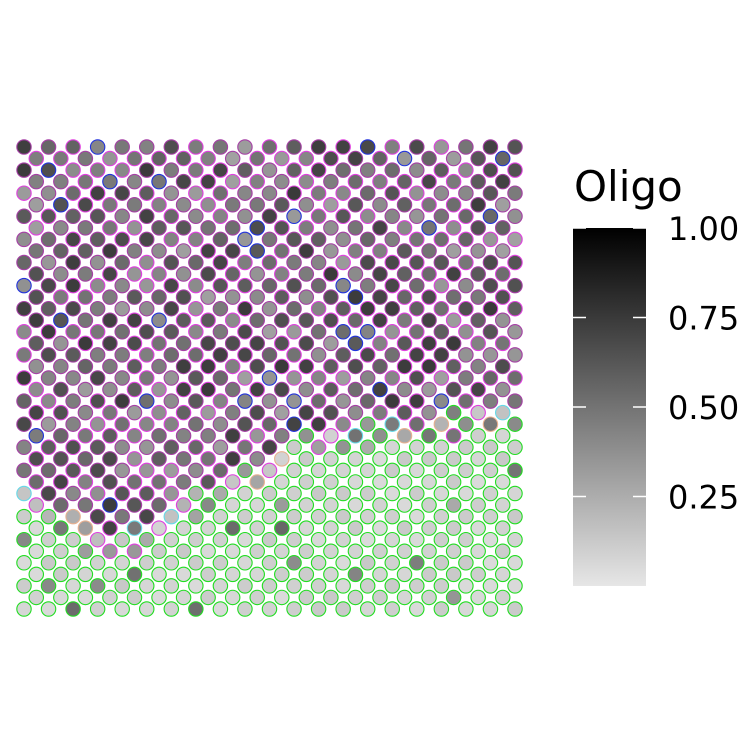  What do you see at coordinates (628, 186) in the screenshot?
I see `legend-title: Oligo` at bounding box center [628, 186].